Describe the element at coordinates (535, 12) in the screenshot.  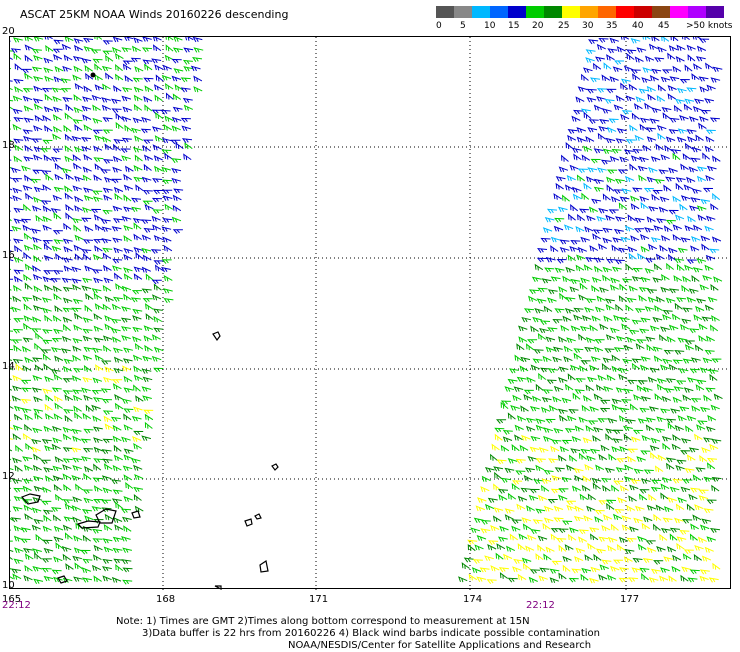
I see `scale-swatch` at that location.